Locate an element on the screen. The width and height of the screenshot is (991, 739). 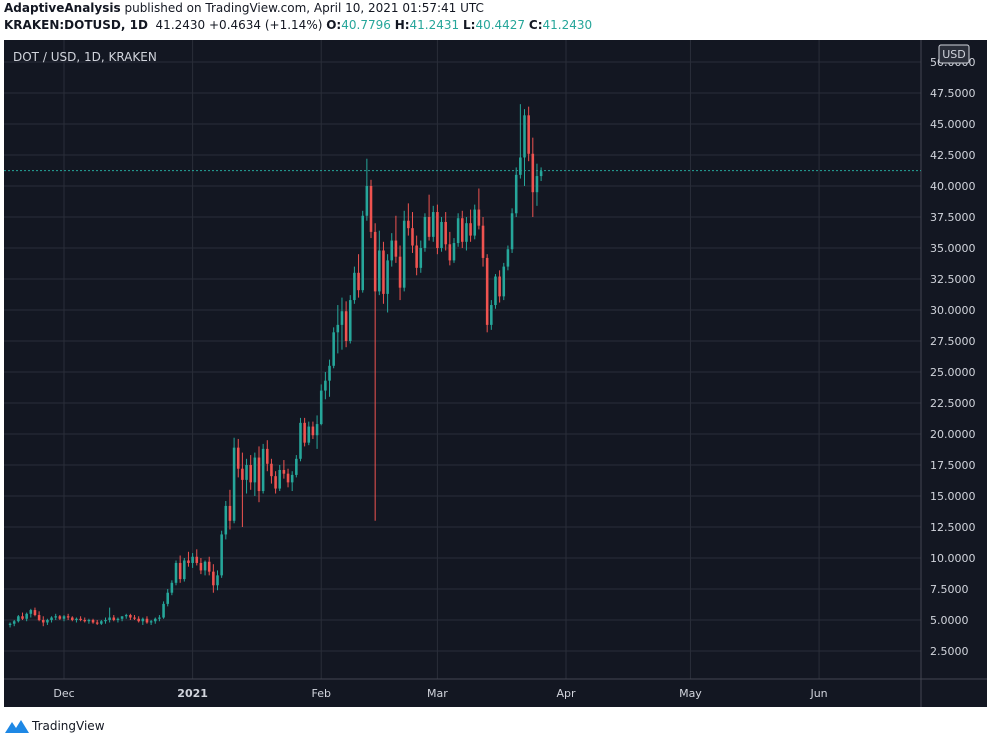
time-axis-labels: Dec 2021 Feb Mar Apr May Jun is located at coordinates (440, 693).